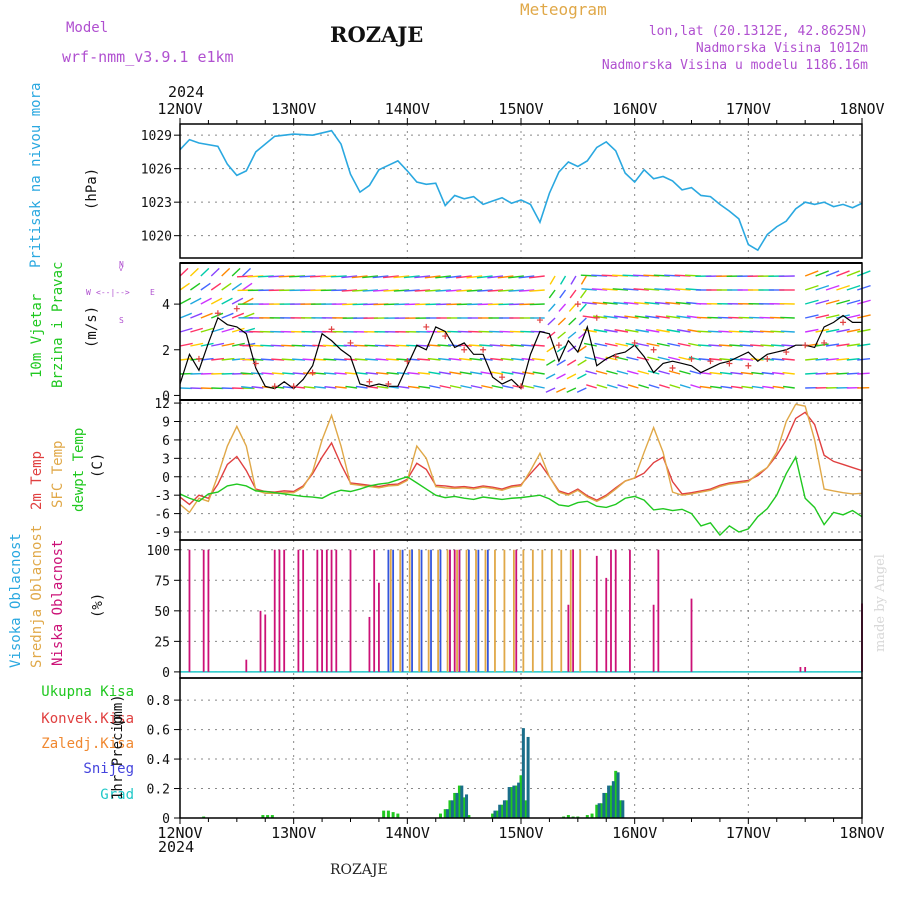  What do you see at coordinates (162, 612) in the screenshot?
I see `ytick-label-cloud: 50` at bounding box center [162, 612].